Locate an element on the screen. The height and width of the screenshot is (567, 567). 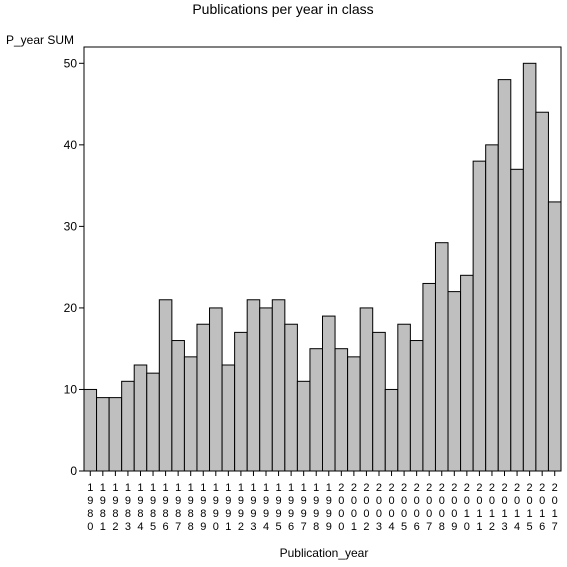
y-axis-label: P_year SUM is located at coordinates (40, 40).